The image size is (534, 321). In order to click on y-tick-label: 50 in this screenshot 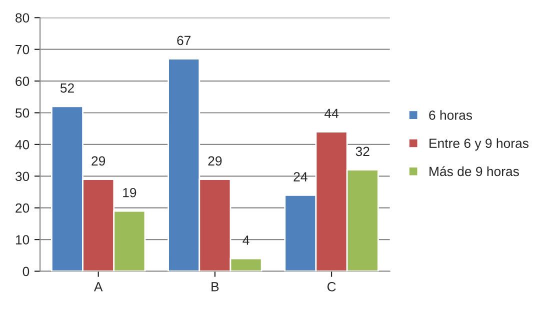, I will do `click(22, 113)`.